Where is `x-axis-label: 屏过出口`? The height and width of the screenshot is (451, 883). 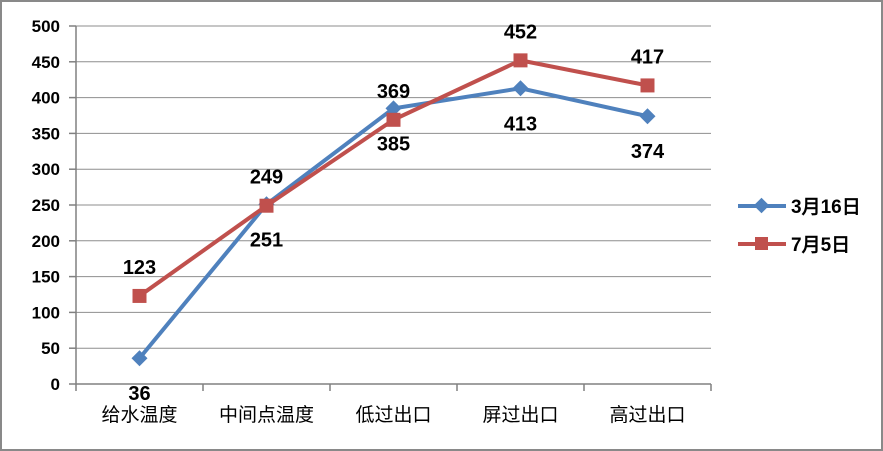
x-axis-label: 屏过出口 is located at coordinates (520, 415).